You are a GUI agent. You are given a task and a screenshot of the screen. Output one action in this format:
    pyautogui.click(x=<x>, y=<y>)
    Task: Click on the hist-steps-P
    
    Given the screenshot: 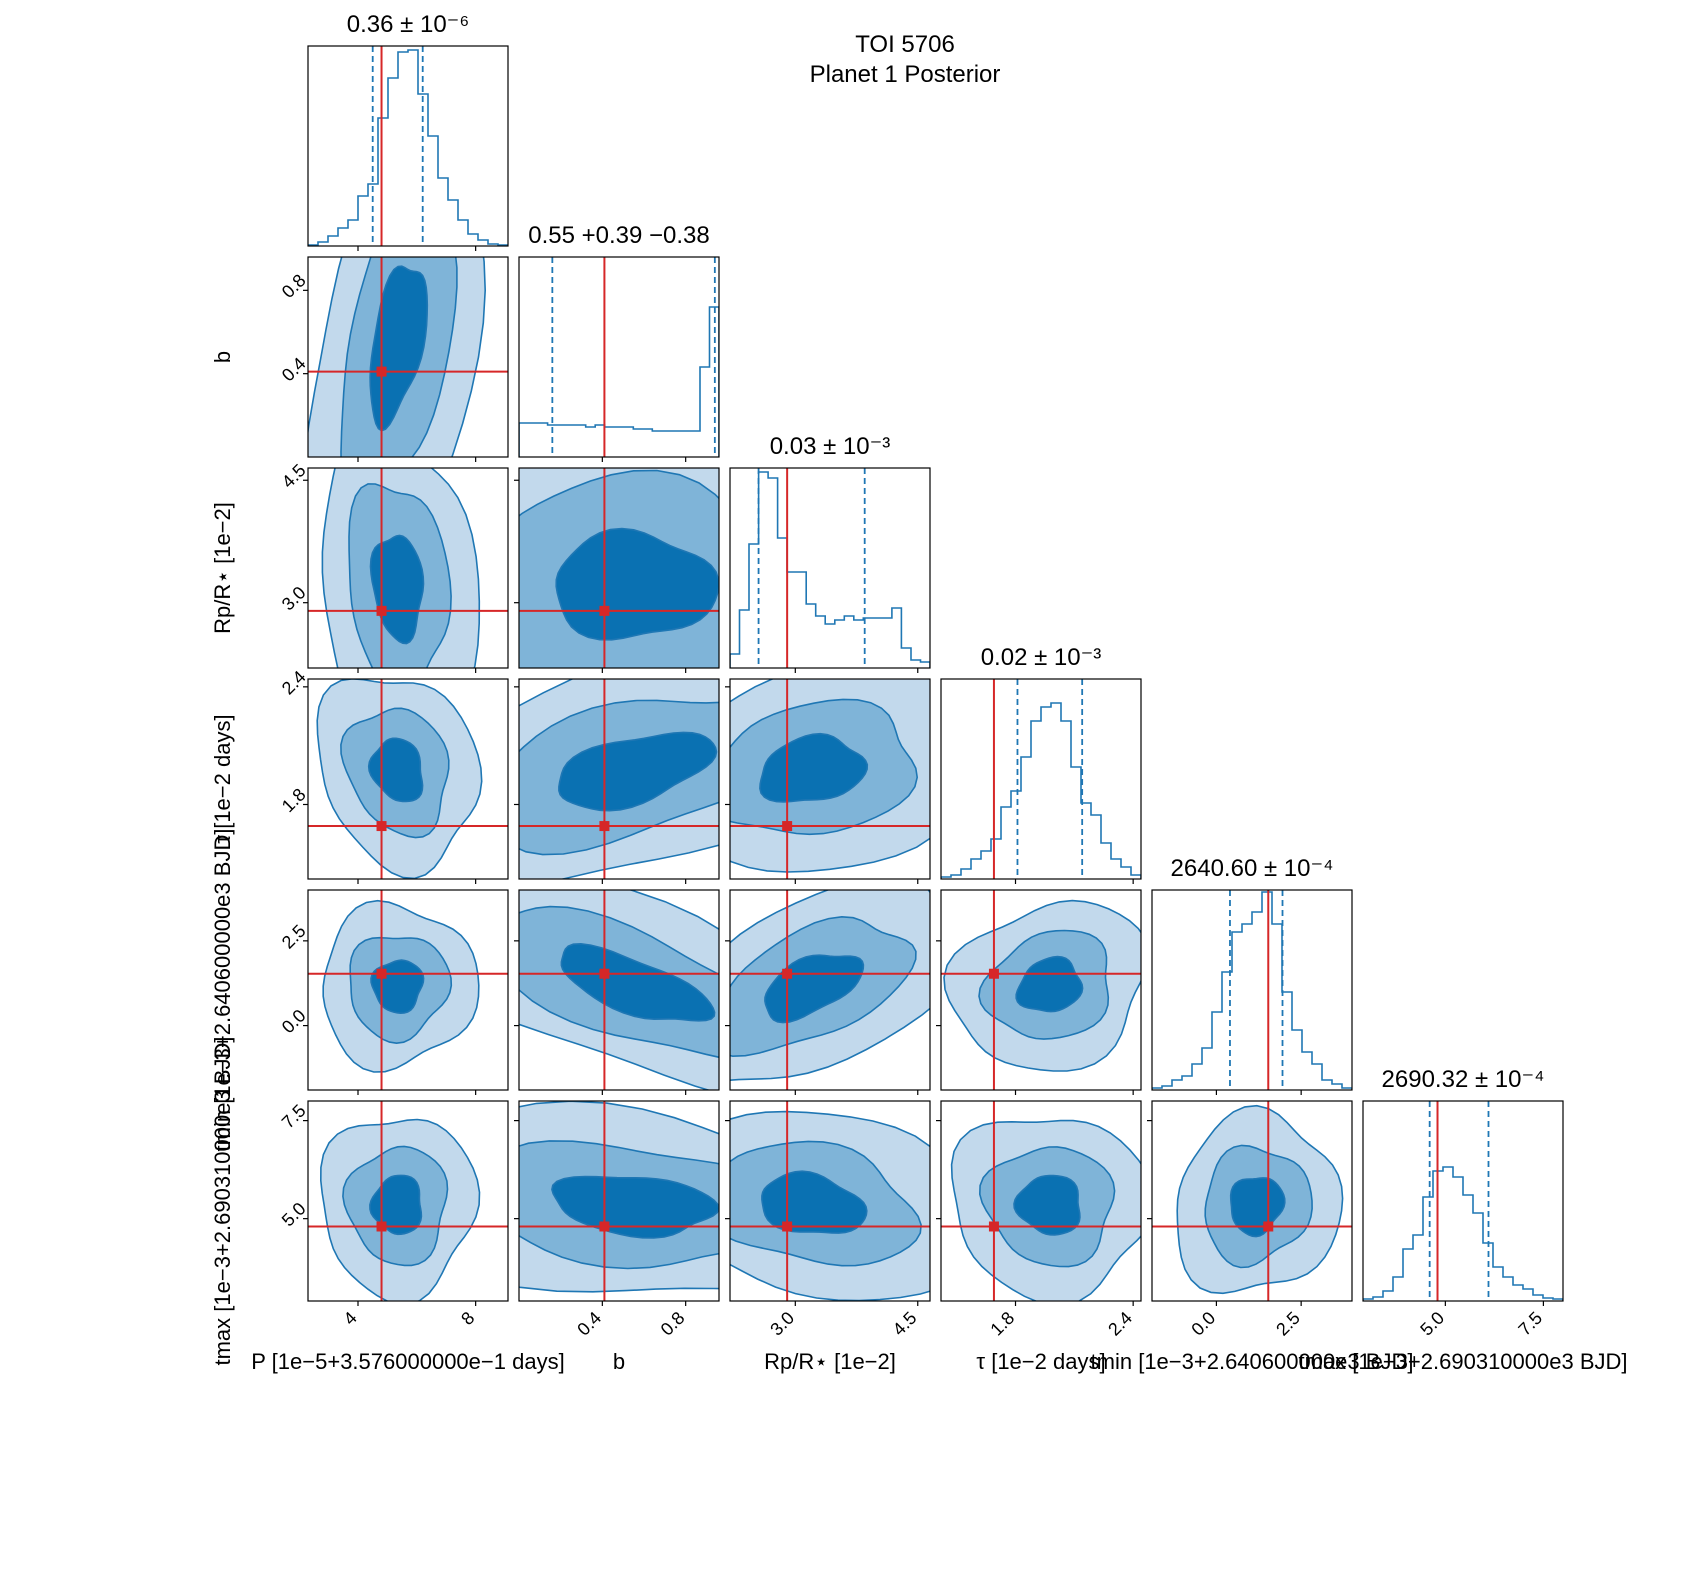 What is the action you would take?
    pyautogui.click(x=408, y=147)
    